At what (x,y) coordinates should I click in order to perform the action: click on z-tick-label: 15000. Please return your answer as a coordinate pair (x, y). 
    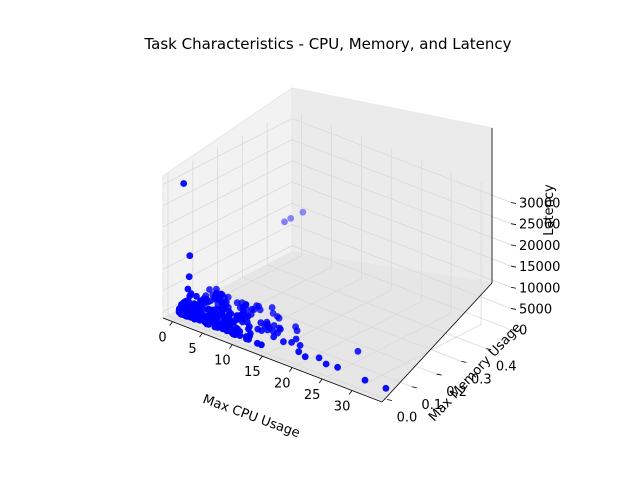
    Looking at the image, I should click on (539, 267).